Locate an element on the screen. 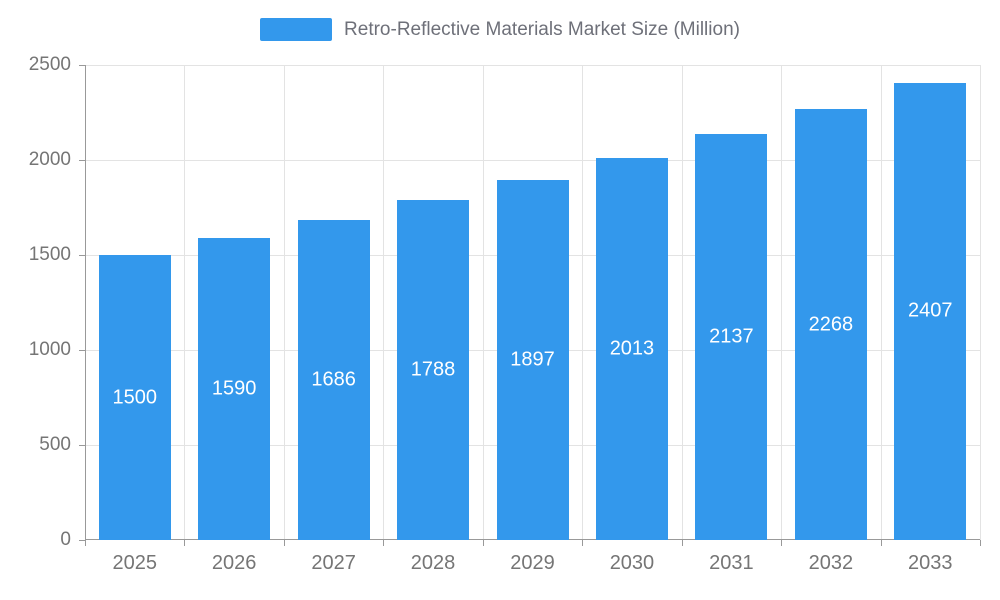  y-axis-line is located at coordinates (85, 302).